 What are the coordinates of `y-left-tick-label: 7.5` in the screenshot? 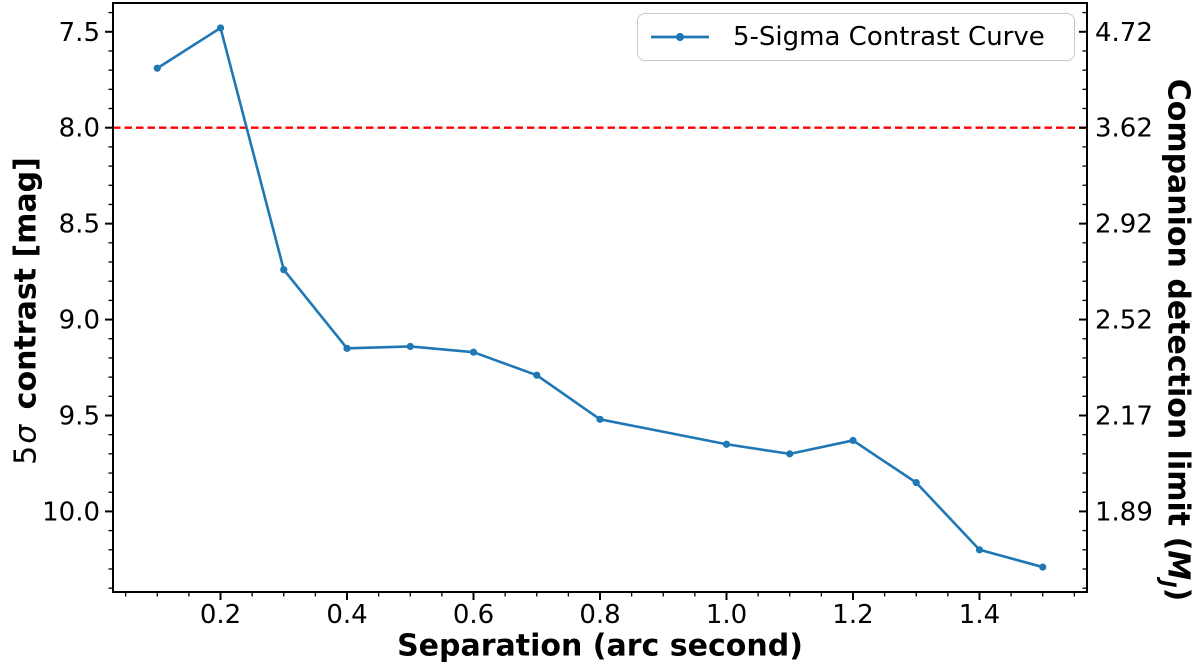 It's located at (79, 33).